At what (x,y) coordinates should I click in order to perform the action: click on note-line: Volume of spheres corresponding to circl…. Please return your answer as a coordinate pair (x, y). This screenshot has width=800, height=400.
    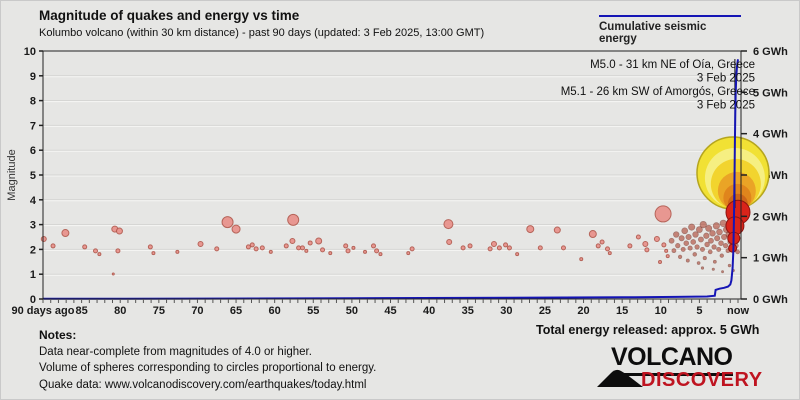
    Looking at the image, I should click on (208, 368).